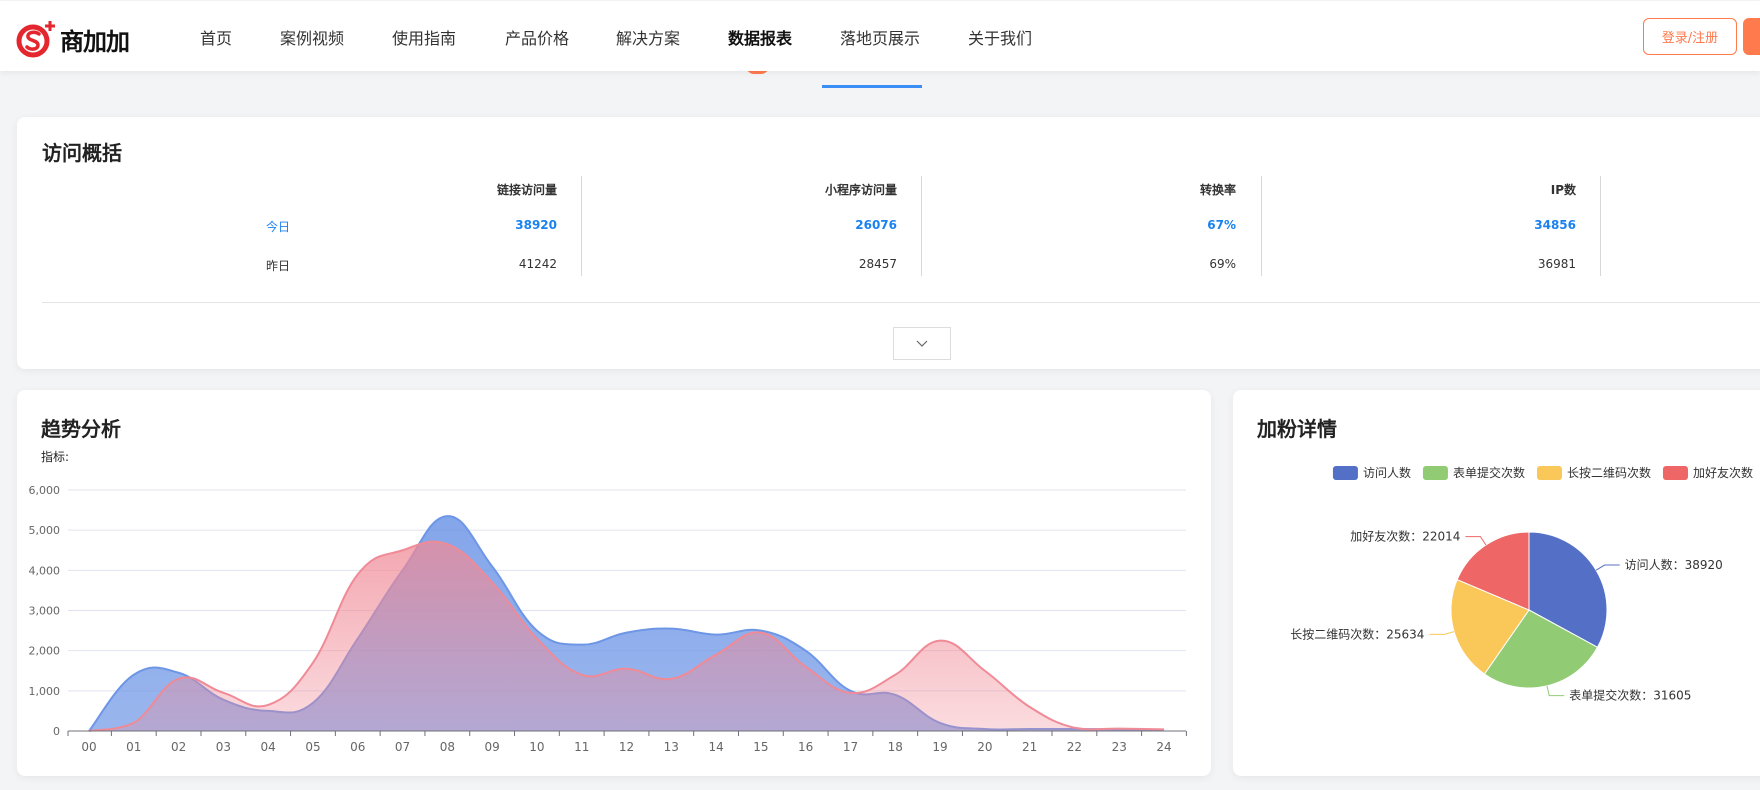 The width and height of the screenshot is (1760, 790). What do you see at coordinates (1074, 747) in the screenshot?
I see `x-tick-label: 22` at bounding box center [1074, 747].